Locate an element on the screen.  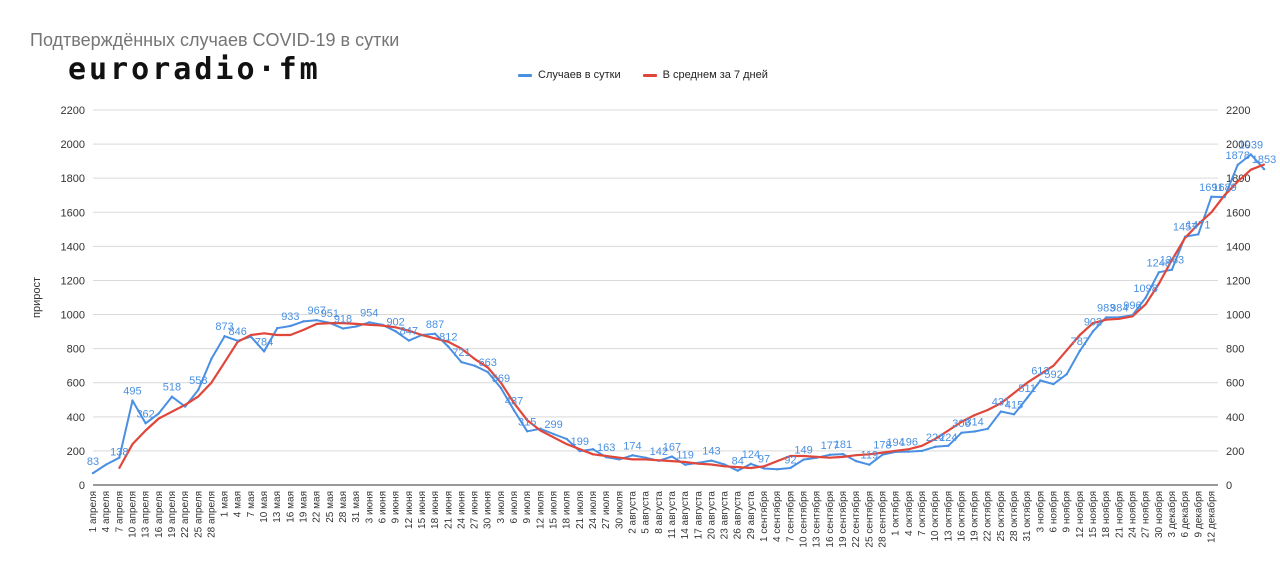
x-tick-label: 19 сентября is located at coordinates (843, 519).